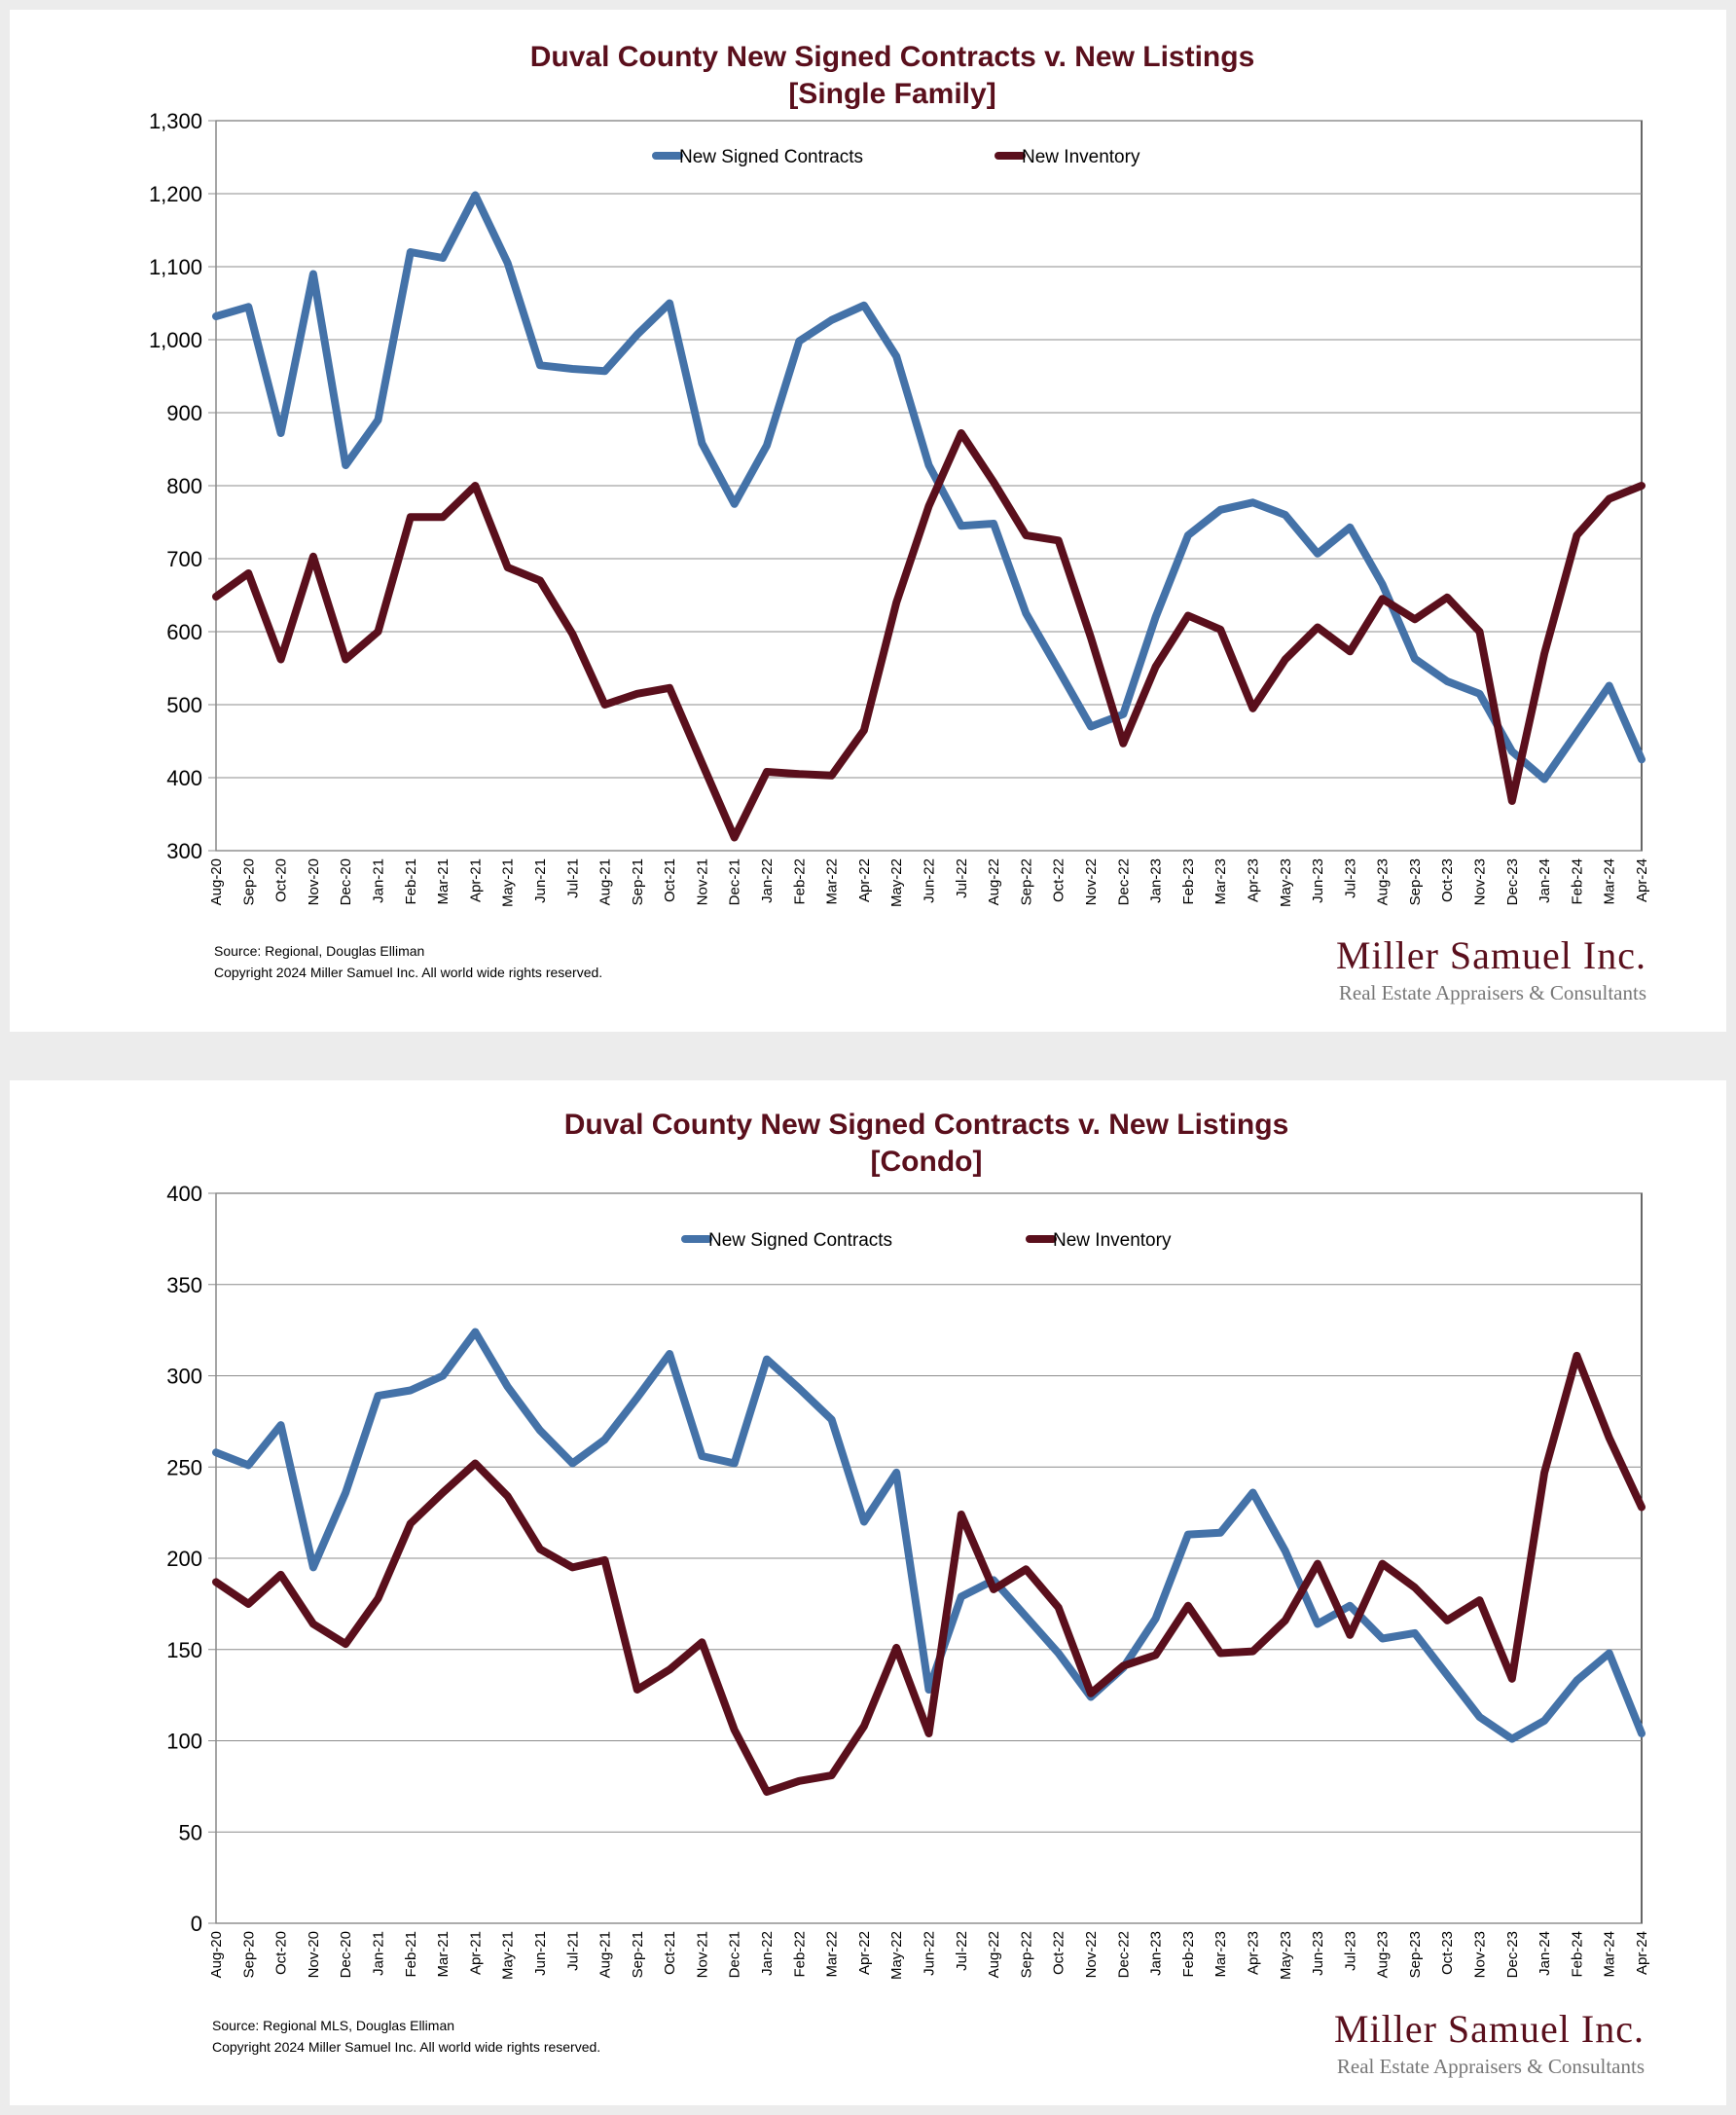 The height and width of the screenshot is (2115, 1736). I want to click on chart-subtitle: [Condo], so click(927, 1162).